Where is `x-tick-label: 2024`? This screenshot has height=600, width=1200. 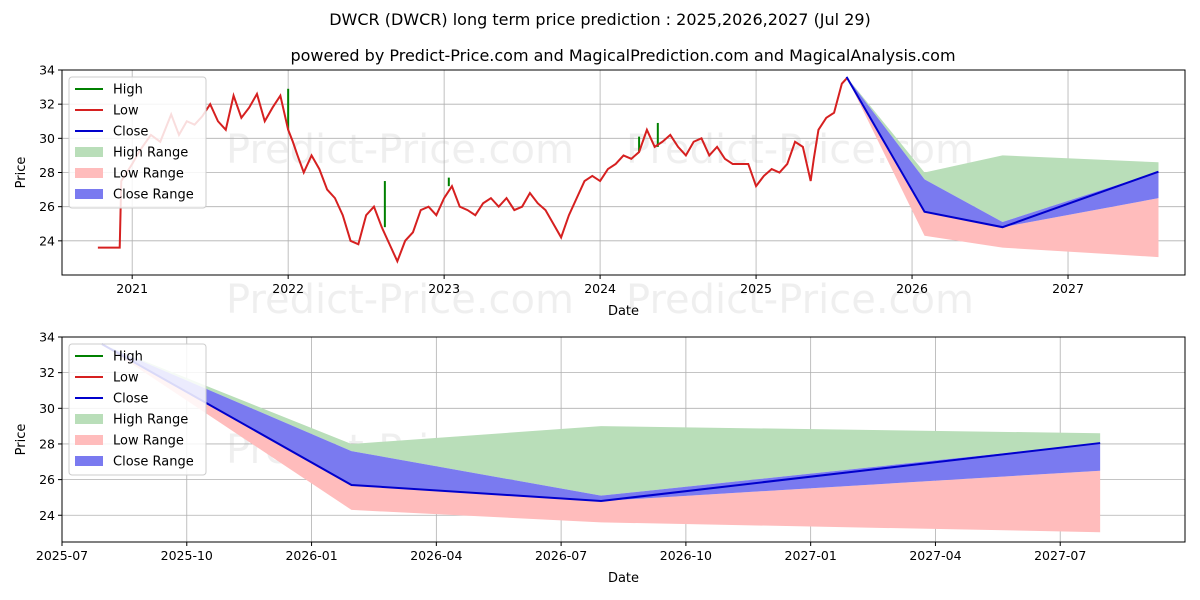
x-tick-label: 2024 is located at coordinates (600, 288).